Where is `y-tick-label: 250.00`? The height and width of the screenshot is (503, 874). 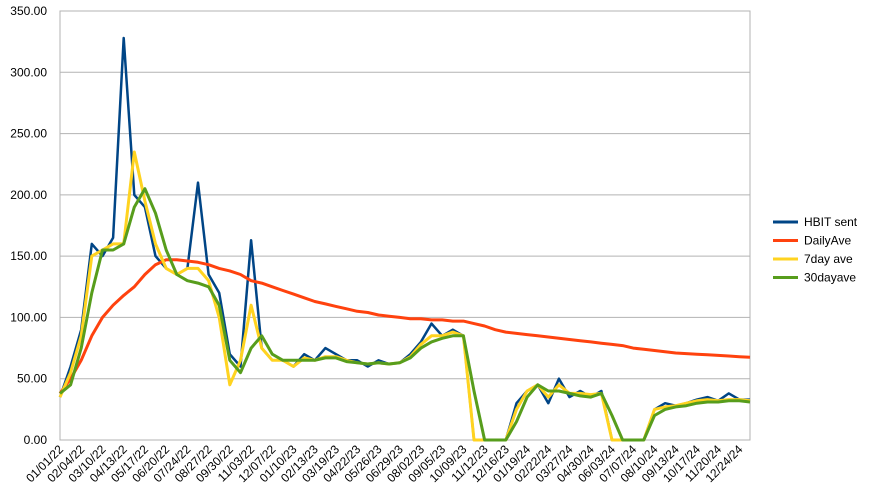 y-tick-label: 250.00 is located at coordinates (28, 134).